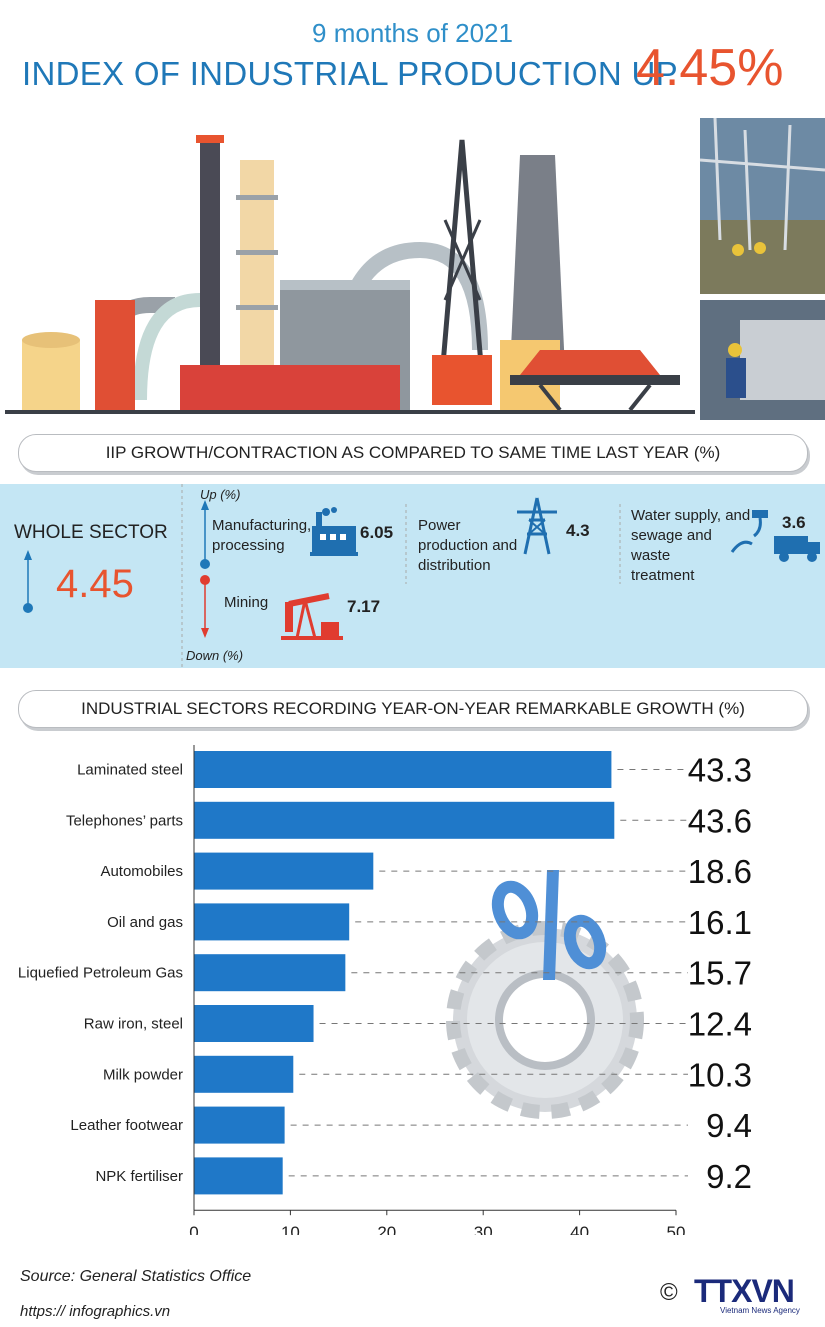  What do you see at coordinates (650, 555) in the screenshot?
I see `water-label-line3: waste` at bounding box center [650, 555].